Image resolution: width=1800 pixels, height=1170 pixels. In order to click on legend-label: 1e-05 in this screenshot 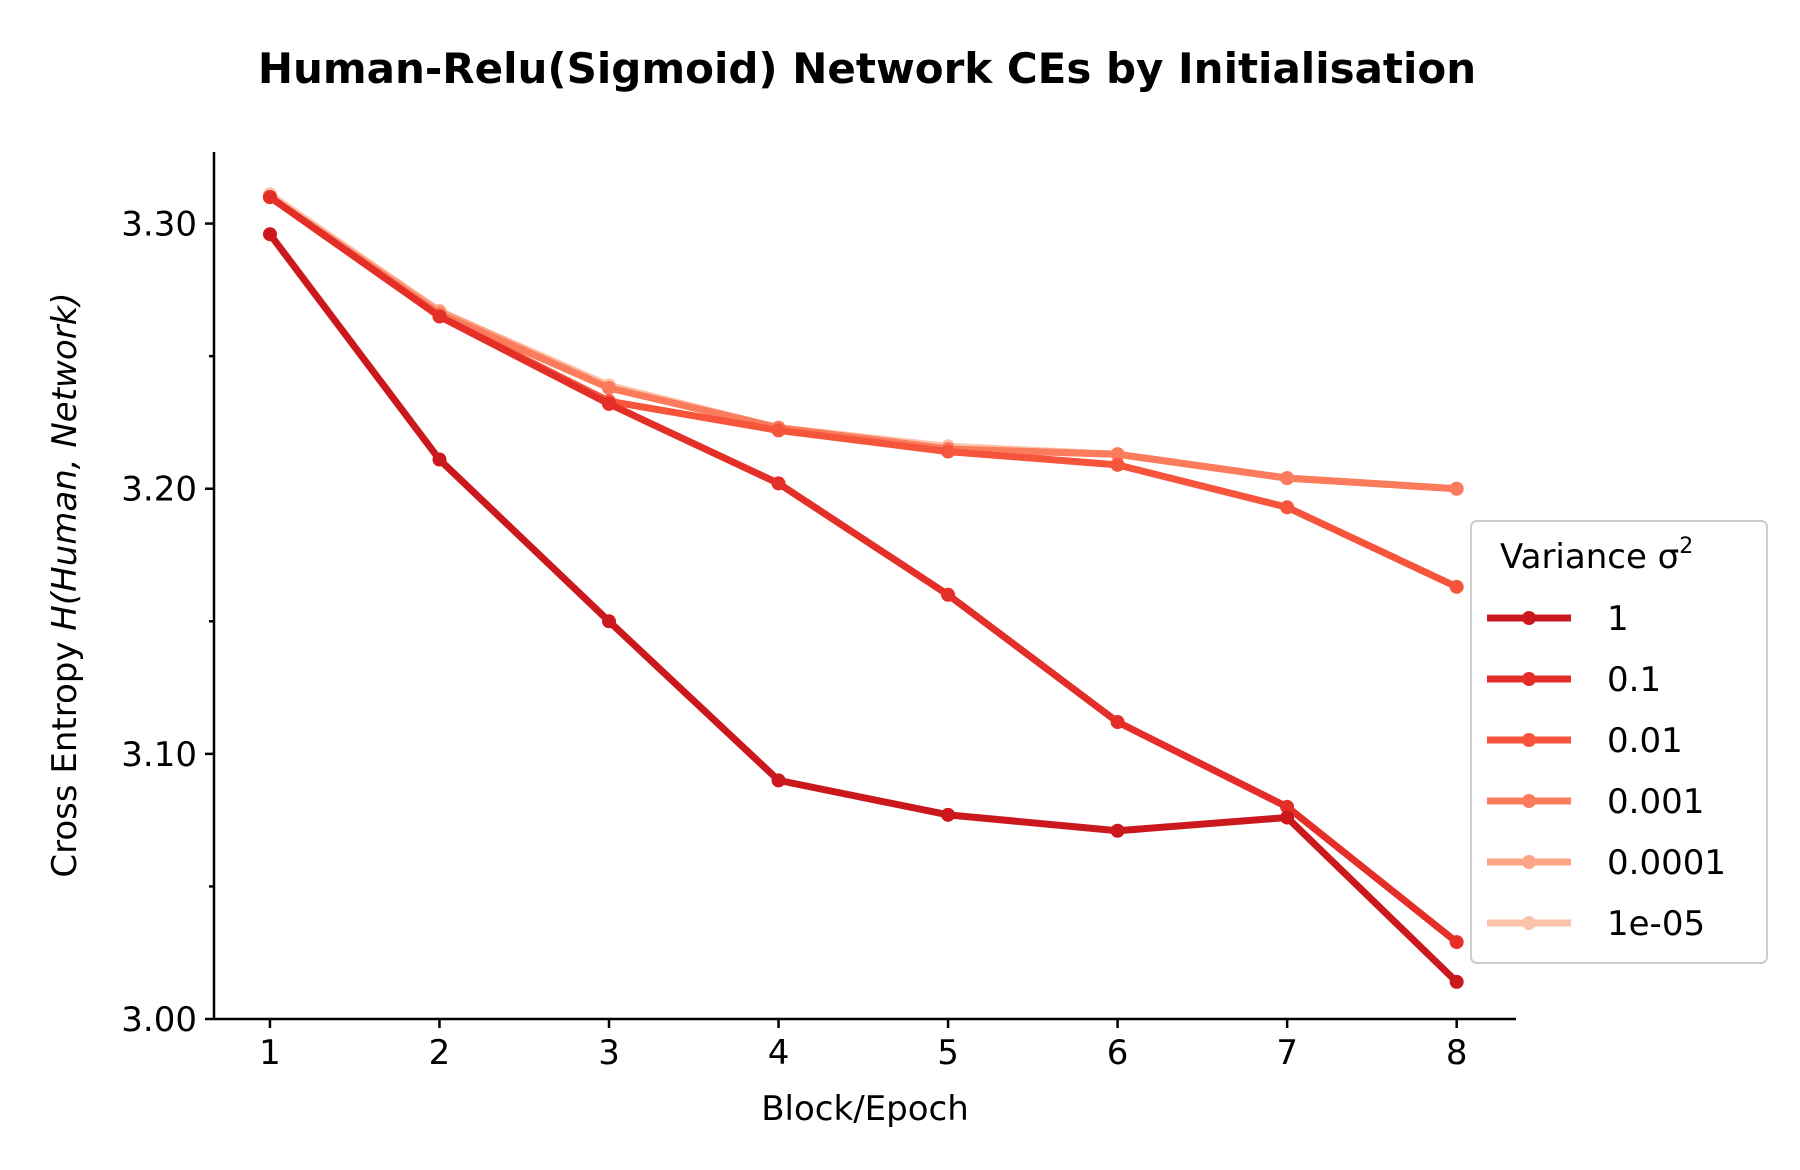, I will do `click(1656, 924)`.